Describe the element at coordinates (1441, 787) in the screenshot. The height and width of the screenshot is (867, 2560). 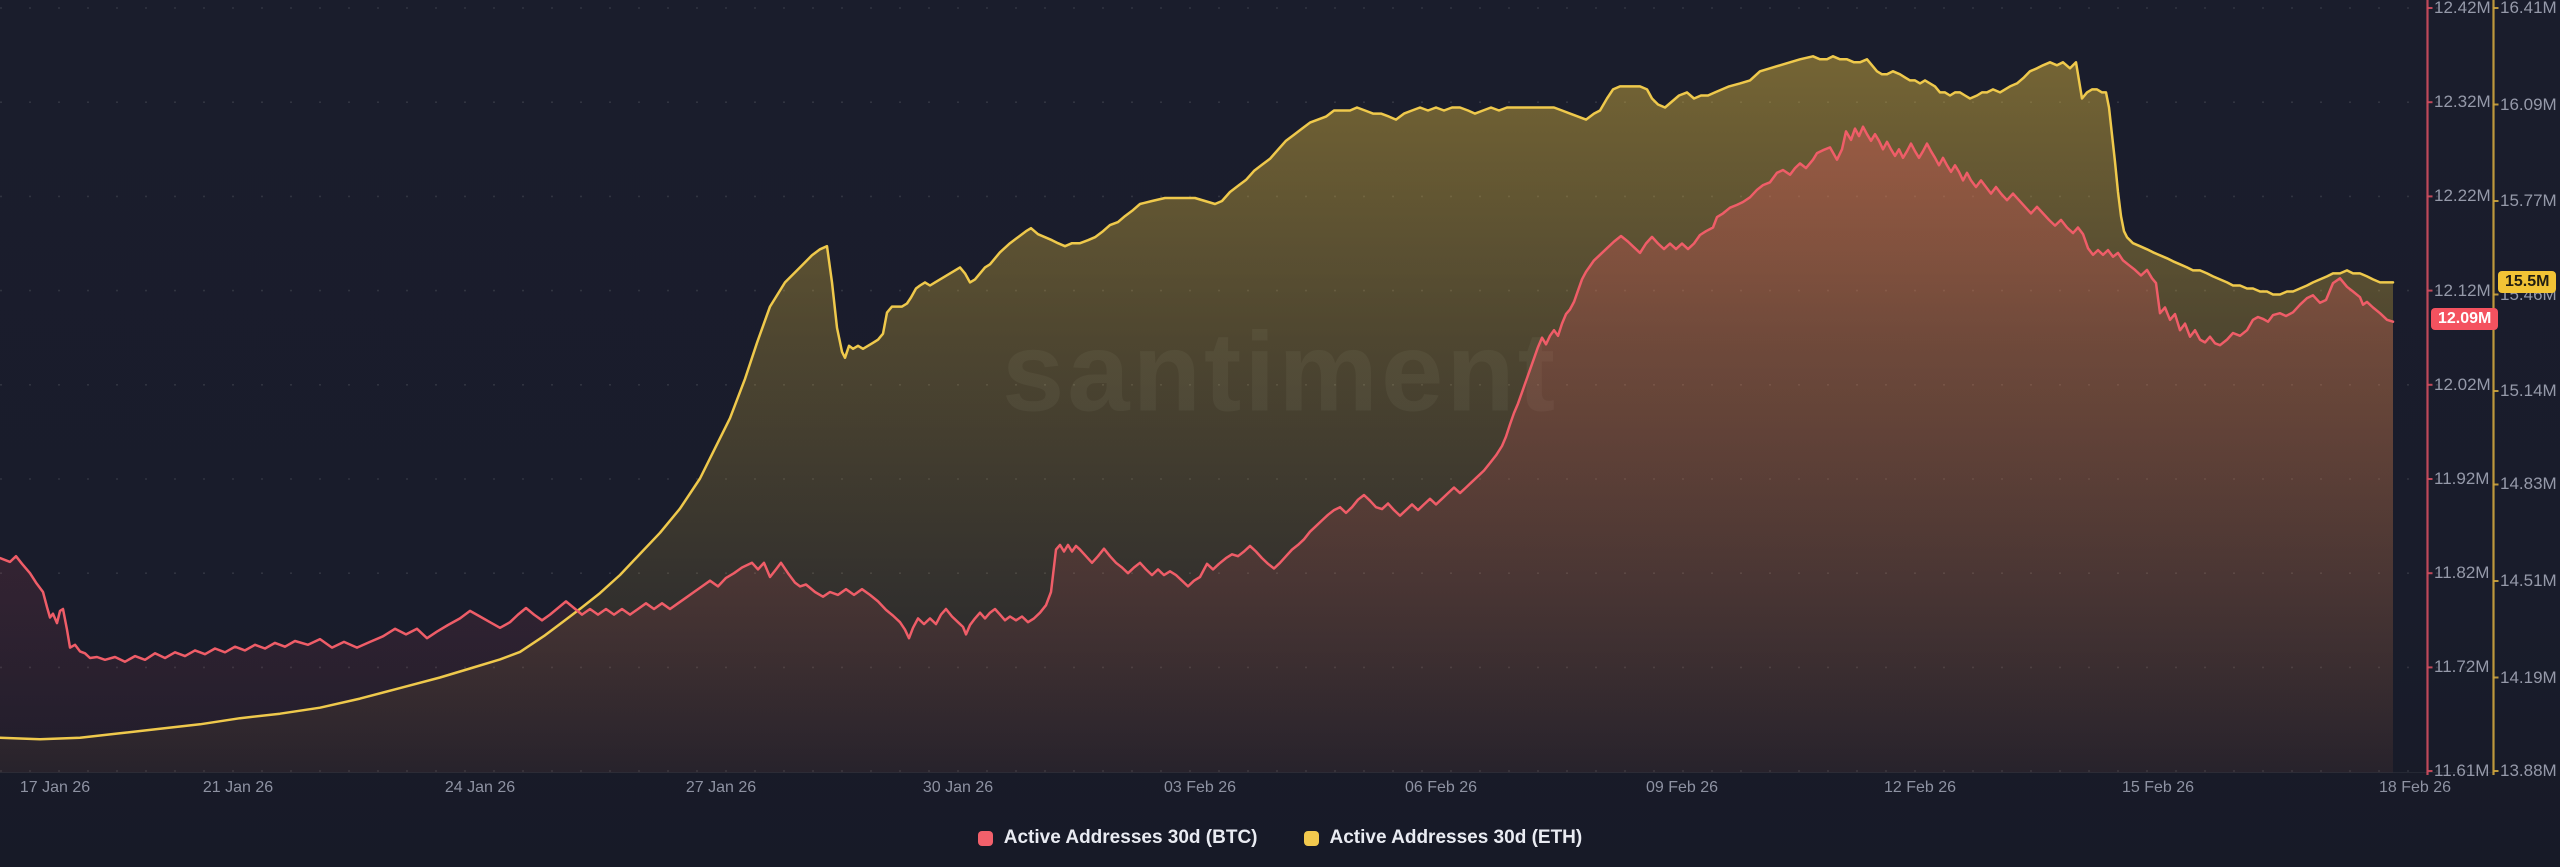
I see `date-tick-label: 06 Feb 26` at that location.